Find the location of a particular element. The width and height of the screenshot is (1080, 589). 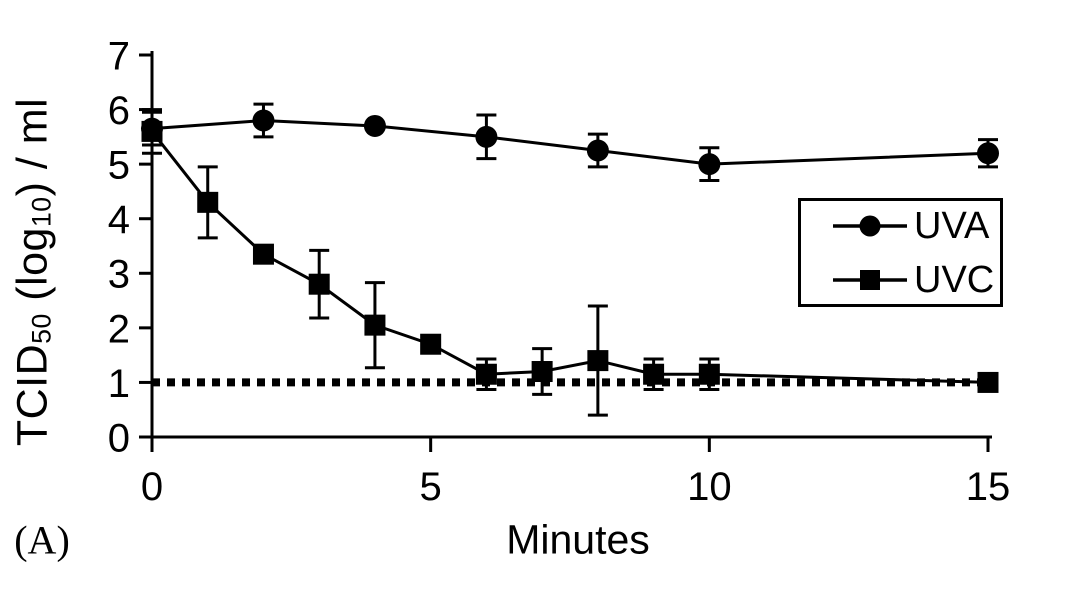

uva-markers is located at coordinates (570, 142).